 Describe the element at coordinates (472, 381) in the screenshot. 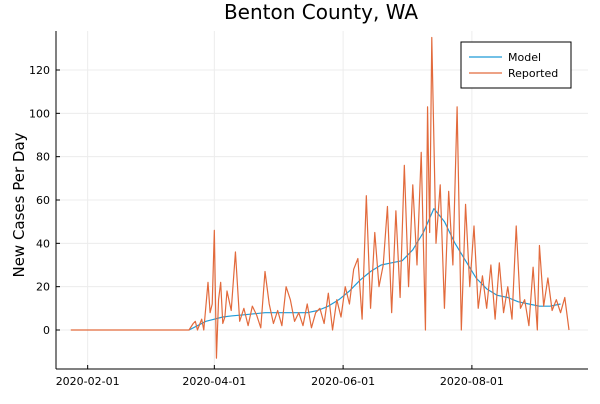

I see `x-tick-label: 2020-08-01` at that location.